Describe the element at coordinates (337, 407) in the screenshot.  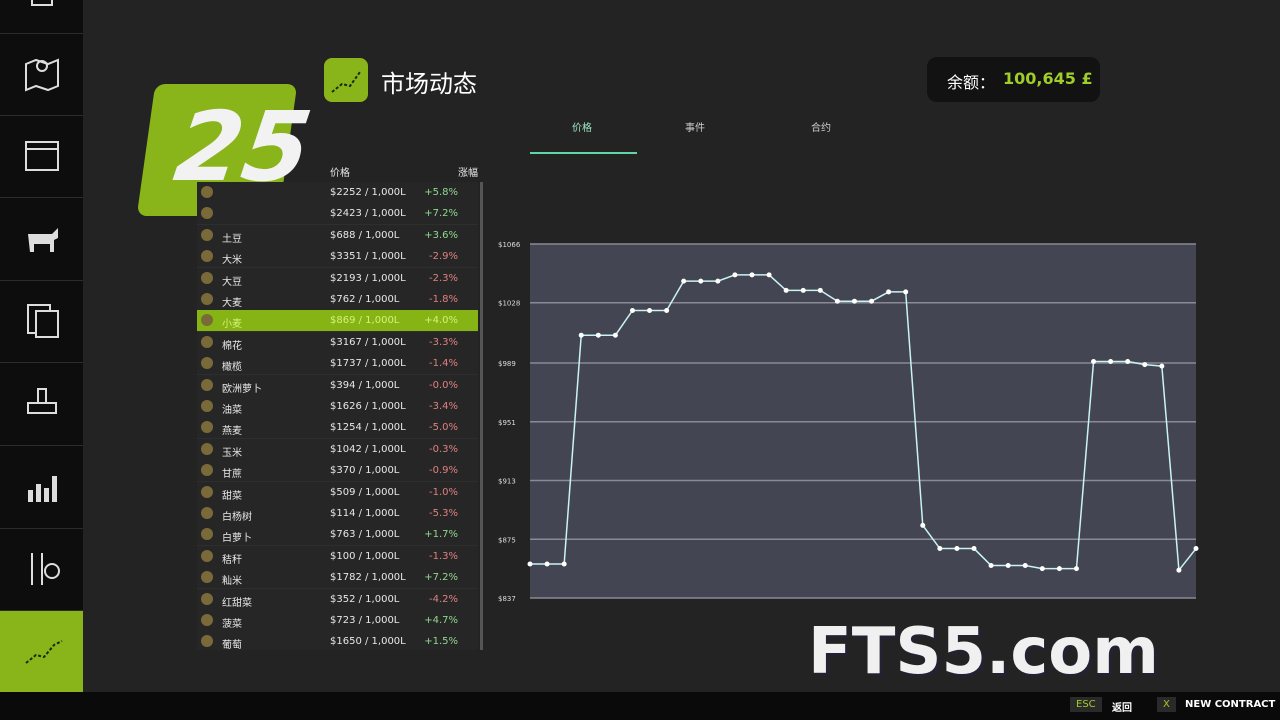
I see `list-row: 油菜 $1626 / 1,000L -3.4%` at that location.